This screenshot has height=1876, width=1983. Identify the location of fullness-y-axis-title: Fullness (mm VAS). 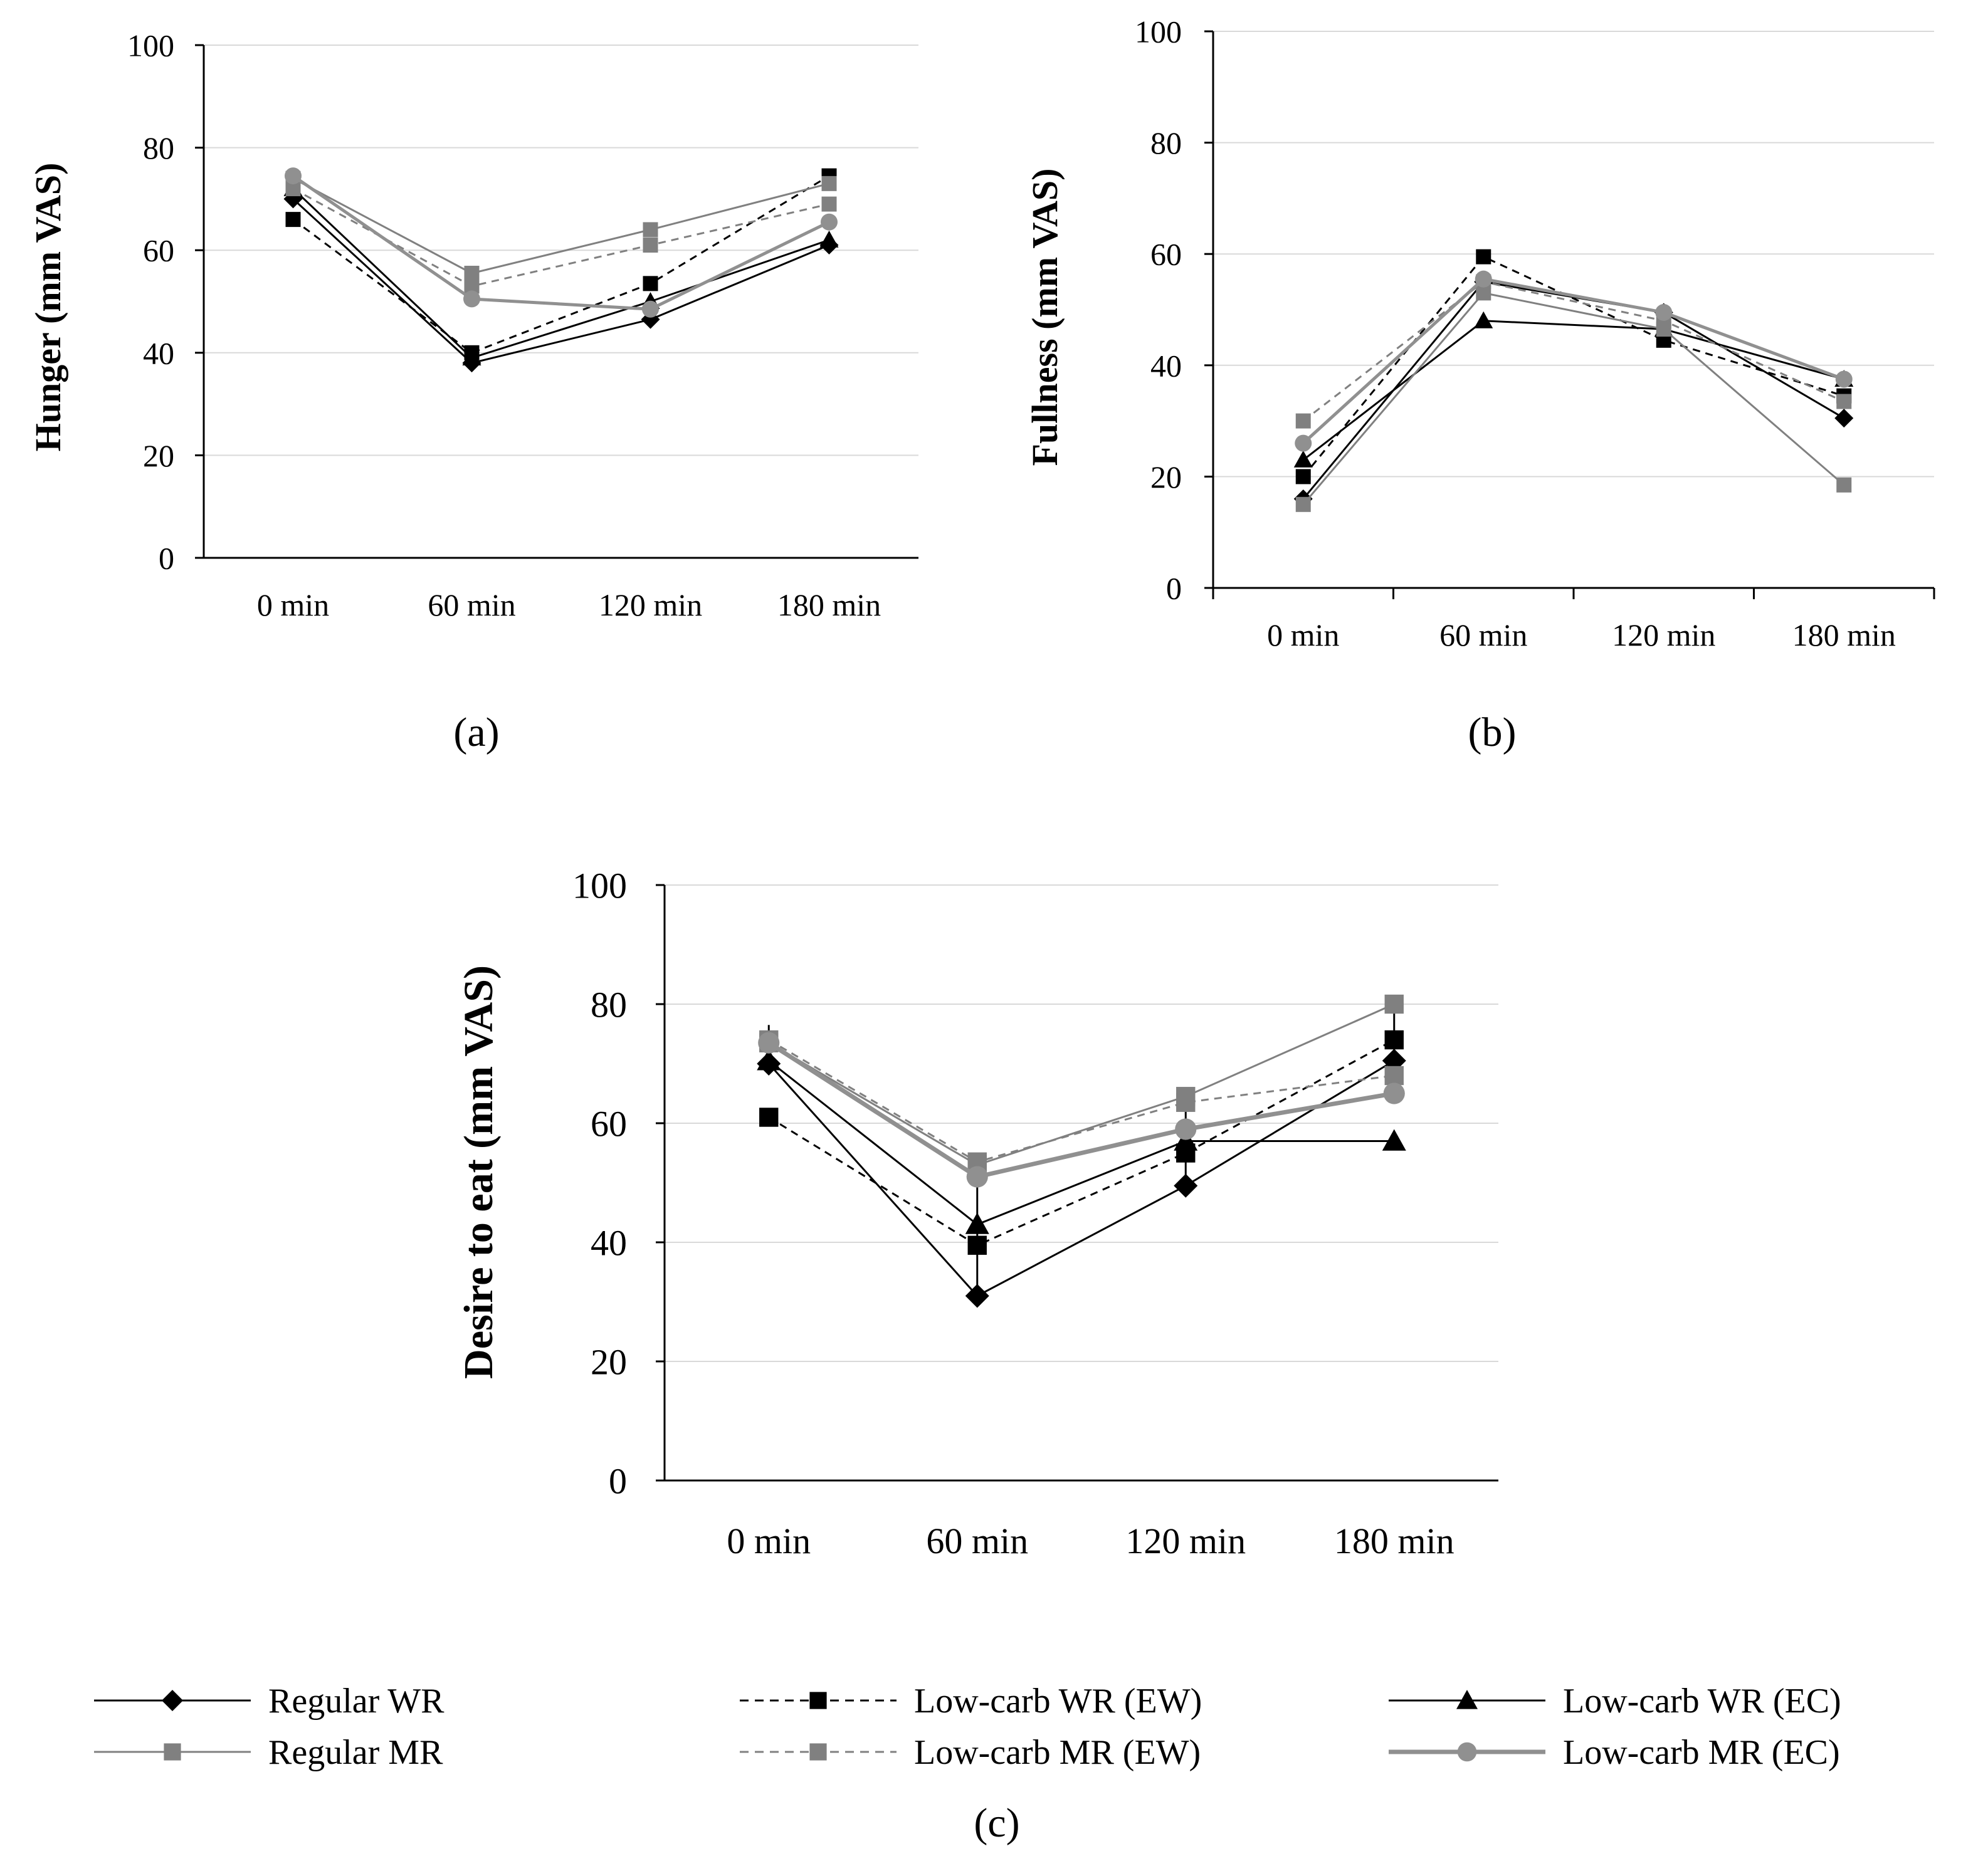
(1045, 317).